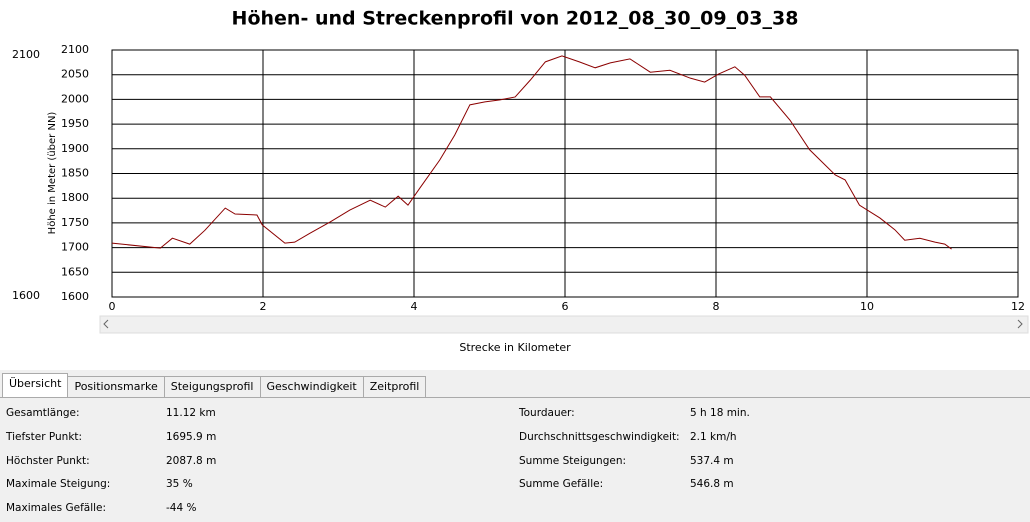  What do you see at coordinates (191, 461) in the screenshot?
I see `stat-value: 2087.8 m` at bounding box center [191, 461].